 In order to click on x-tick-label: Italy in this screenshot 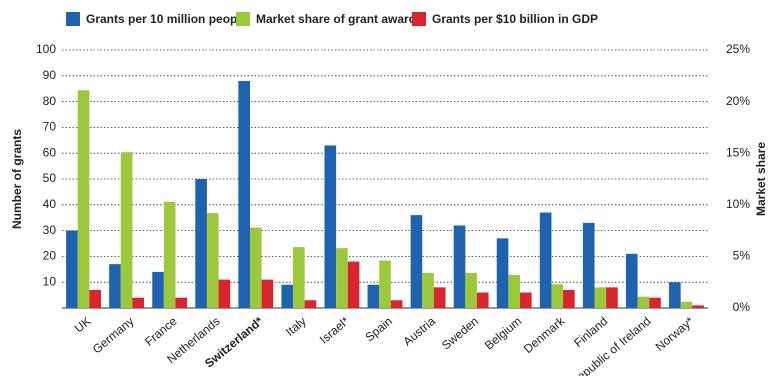, I will do `click(296, 326)`.